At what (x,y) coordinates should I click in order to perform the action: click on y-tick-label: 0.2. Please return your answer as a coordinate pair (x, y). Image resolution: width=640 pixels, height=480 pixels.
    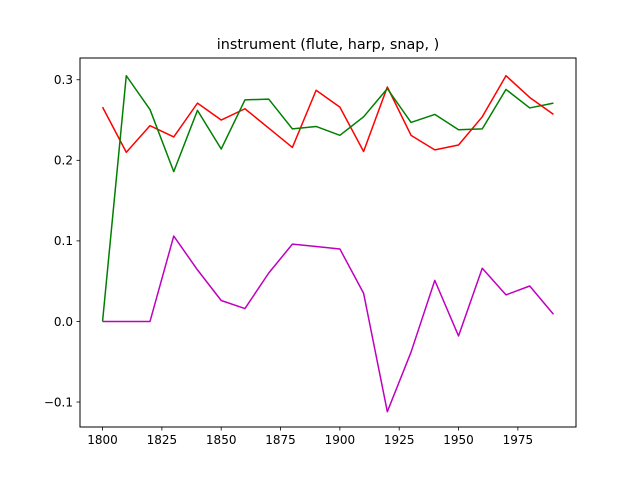
    Looking at the image, I should click on (63, 161).